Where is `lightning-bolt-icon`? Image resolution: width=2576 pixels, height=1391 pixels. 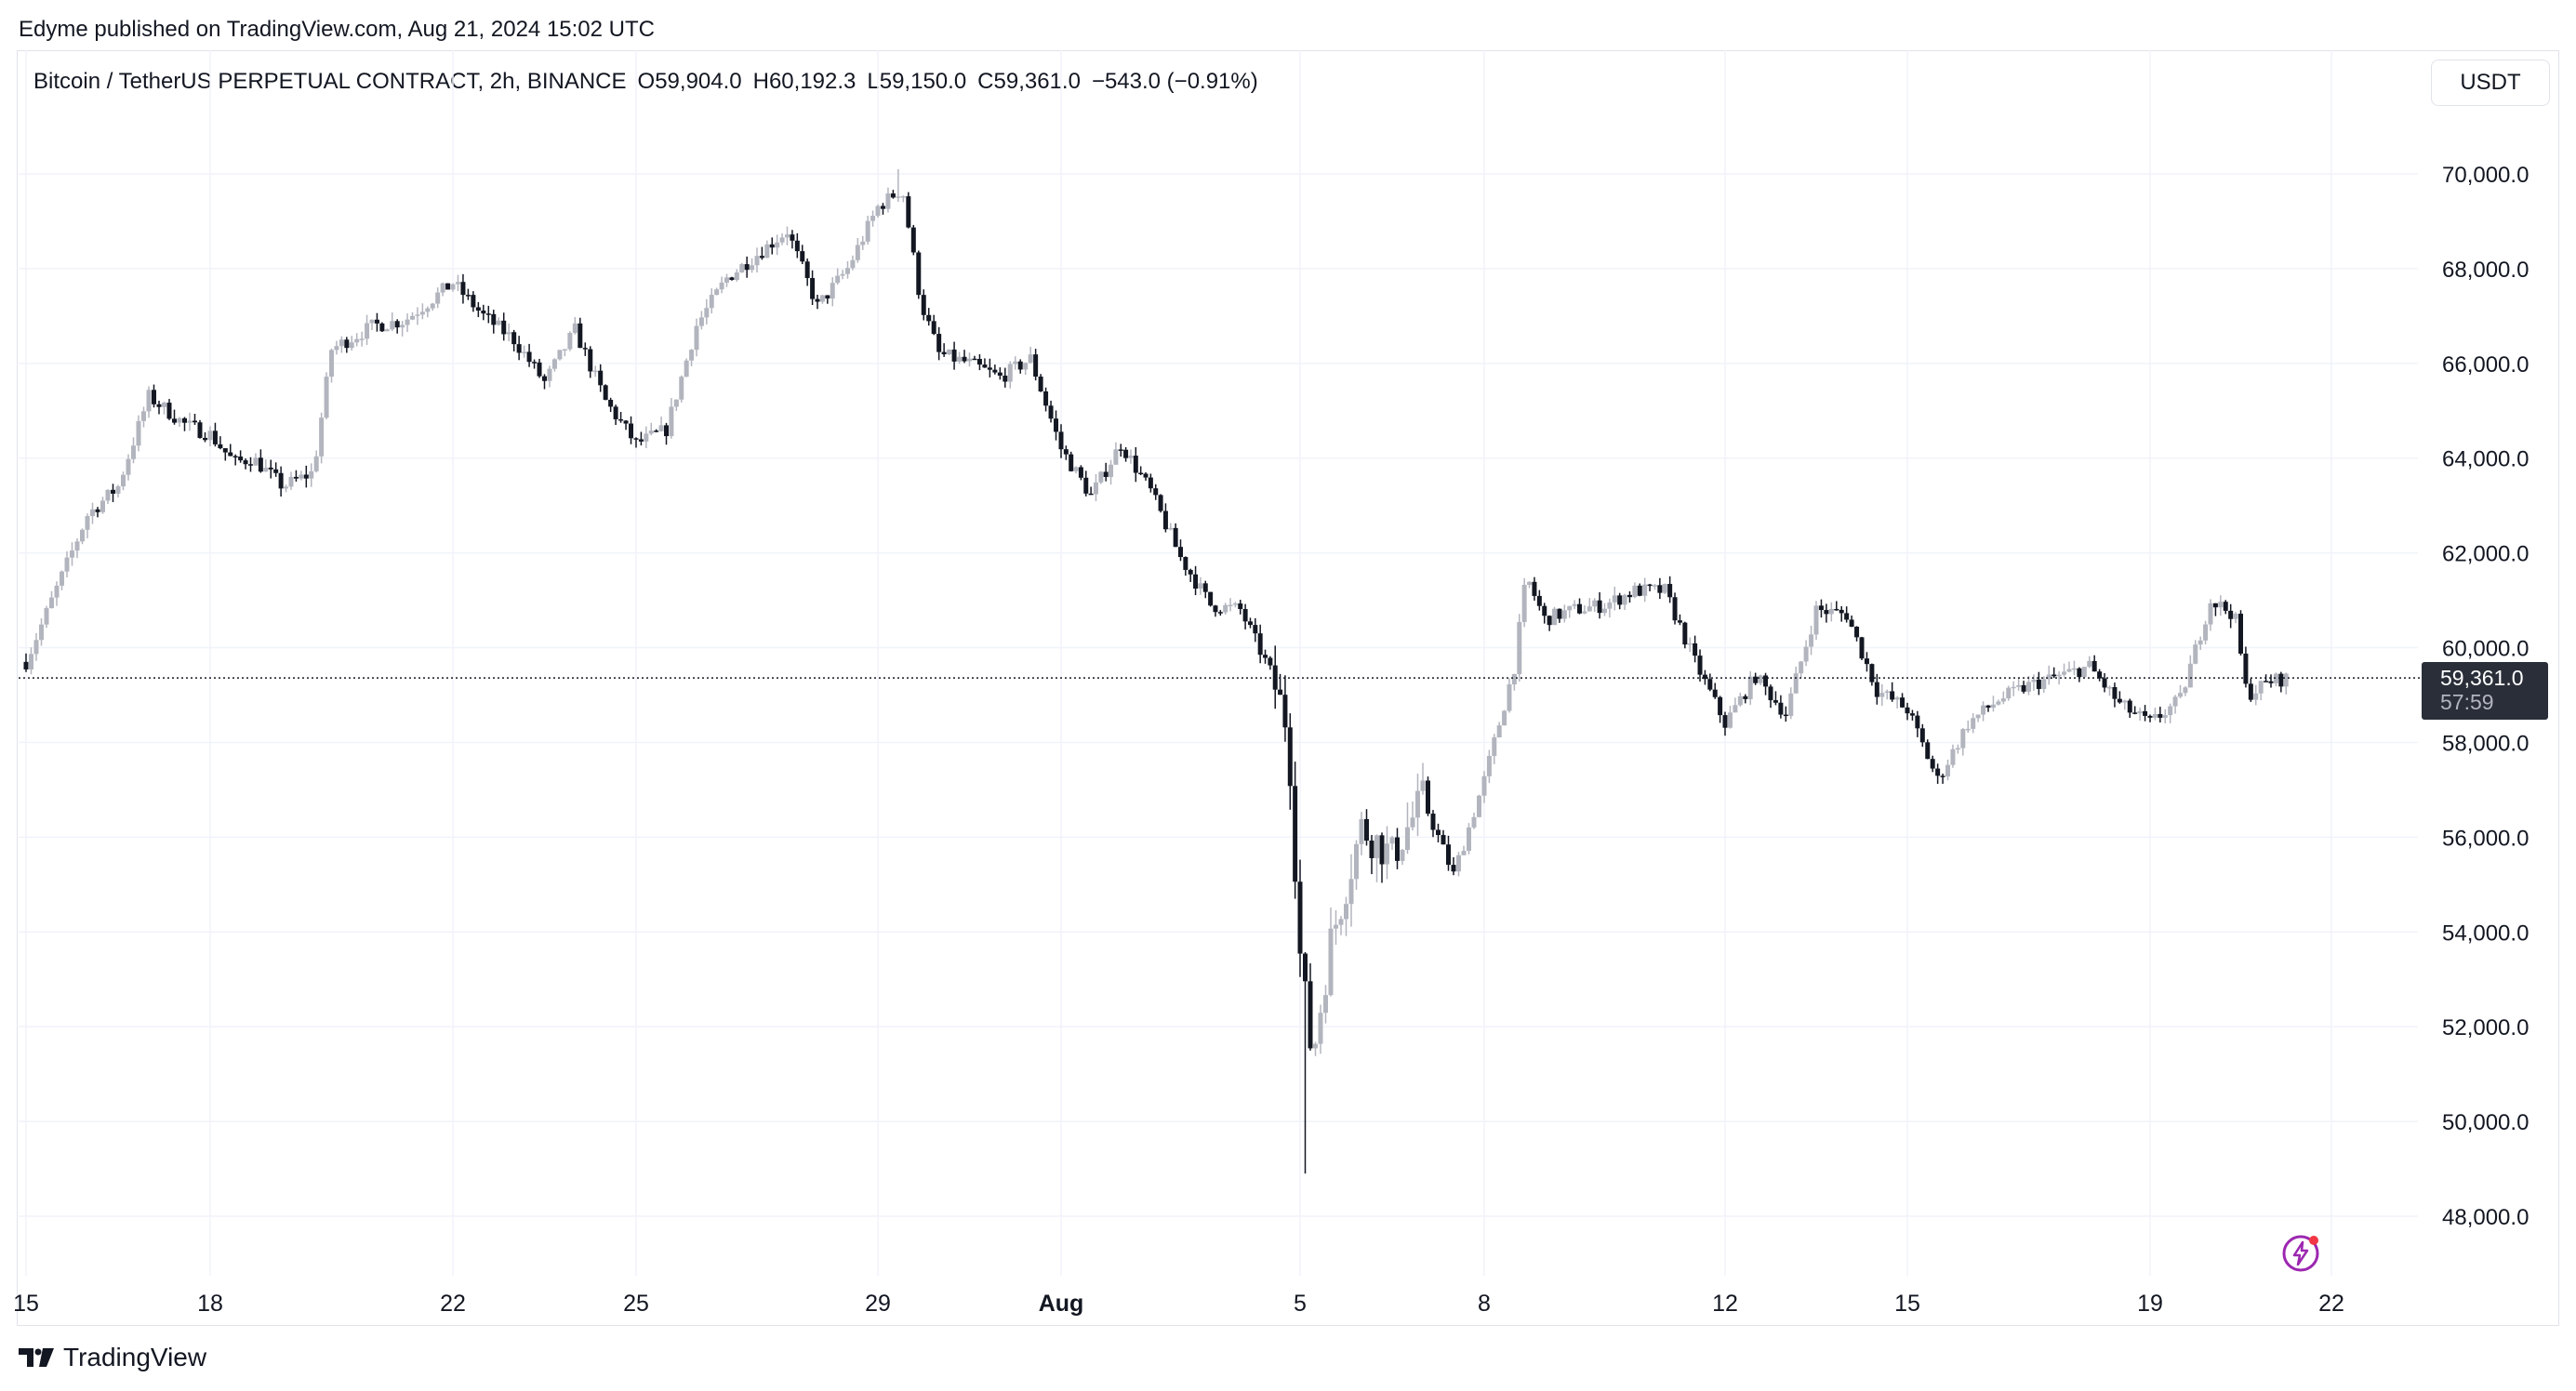
lightning-bolt-icon is located at coordinates (2300, 1253).